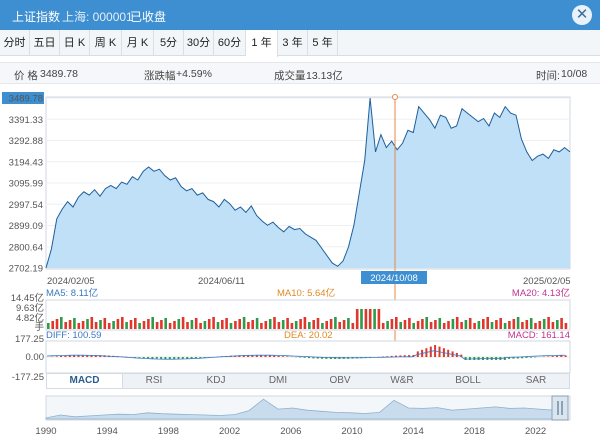  Describe the element at coordinates (45, 43) in the screenshot. I see `tab-five-day: 五日` at that location.